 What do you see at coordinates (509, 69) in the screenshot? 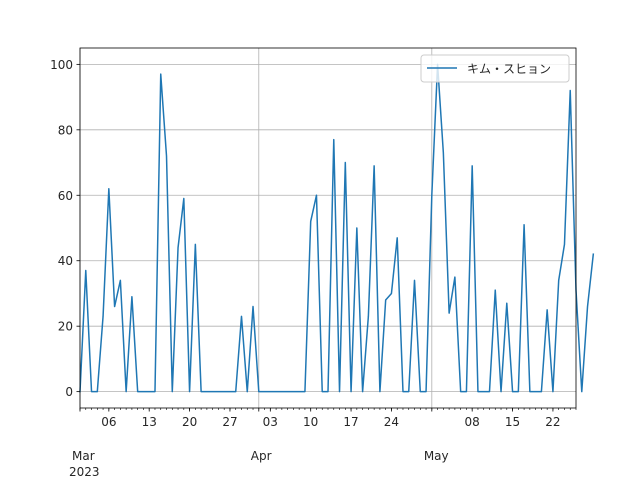
I see `legend-label: キム・スヒョン` at bounding box center [509, 69].